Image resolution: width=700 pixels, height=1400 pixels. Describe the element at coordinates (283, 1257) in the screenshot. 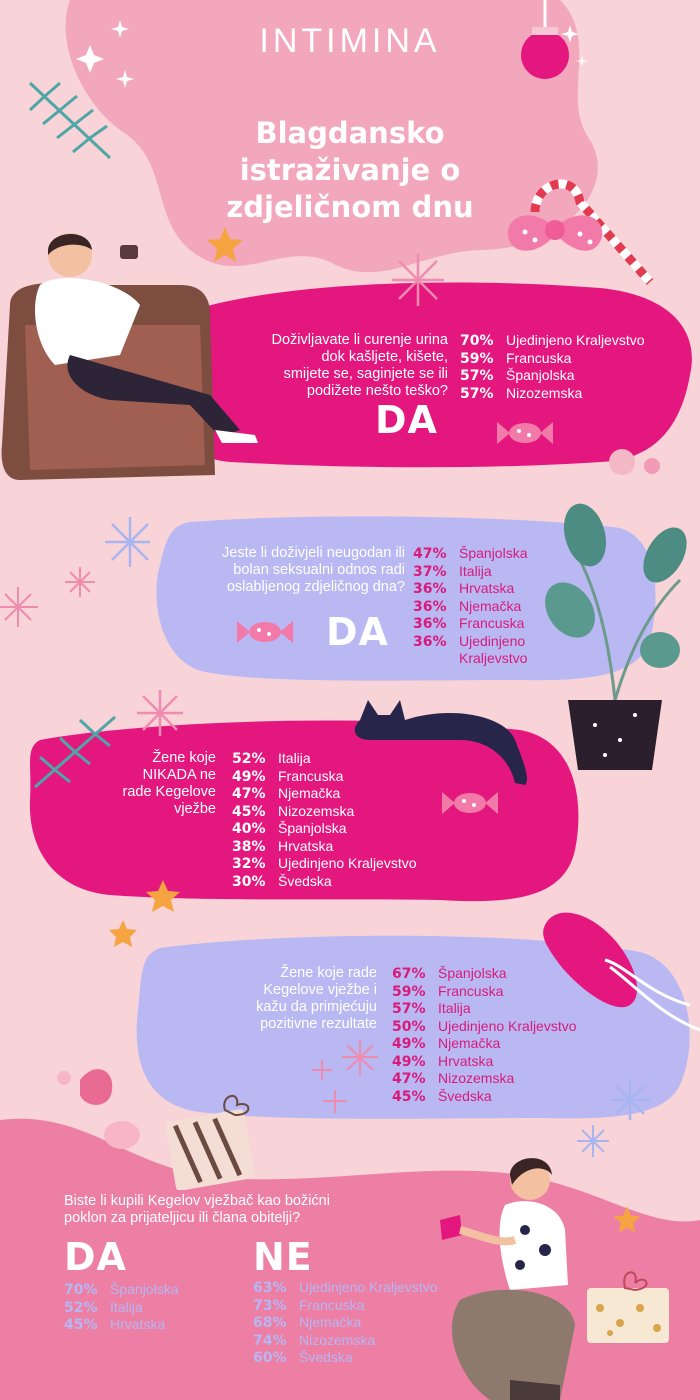

I see `section5-no-label: NE` at that location.